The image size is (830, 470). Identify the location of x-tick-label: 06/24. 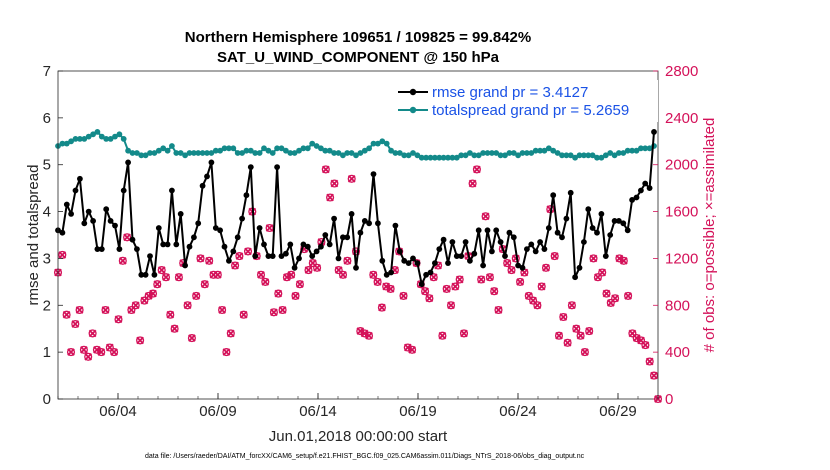
(518, 411).